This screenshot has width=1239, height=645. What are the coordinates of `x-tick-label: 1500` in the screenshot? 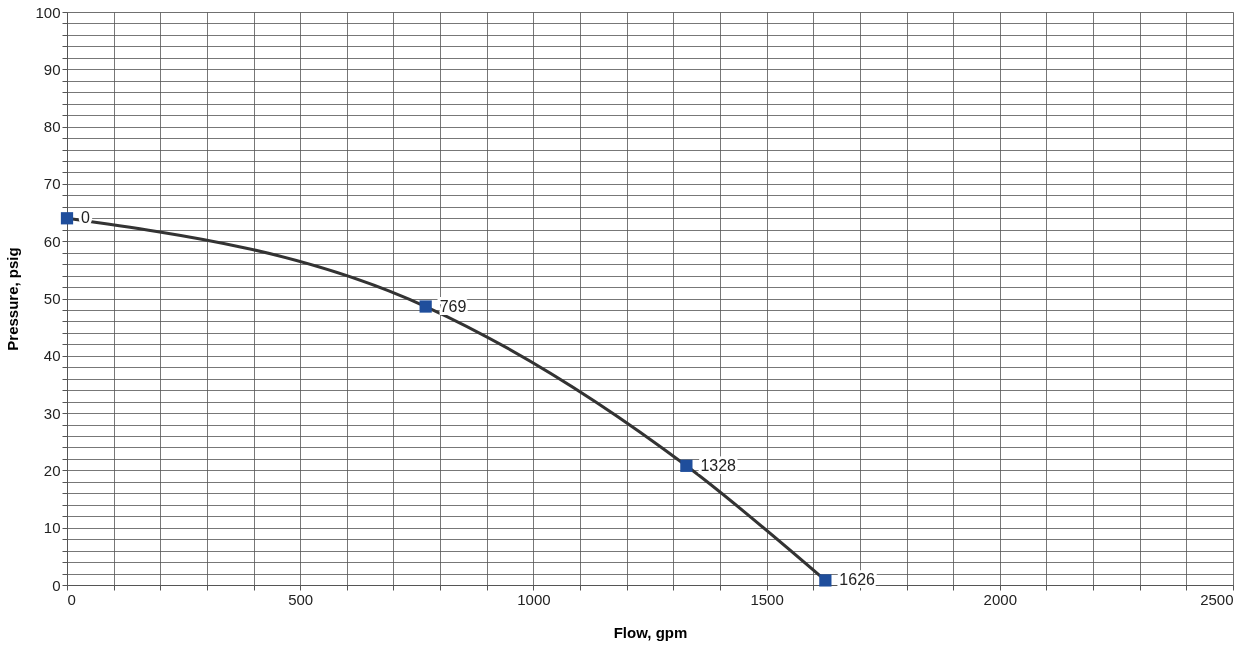 It's located at (767, 599).